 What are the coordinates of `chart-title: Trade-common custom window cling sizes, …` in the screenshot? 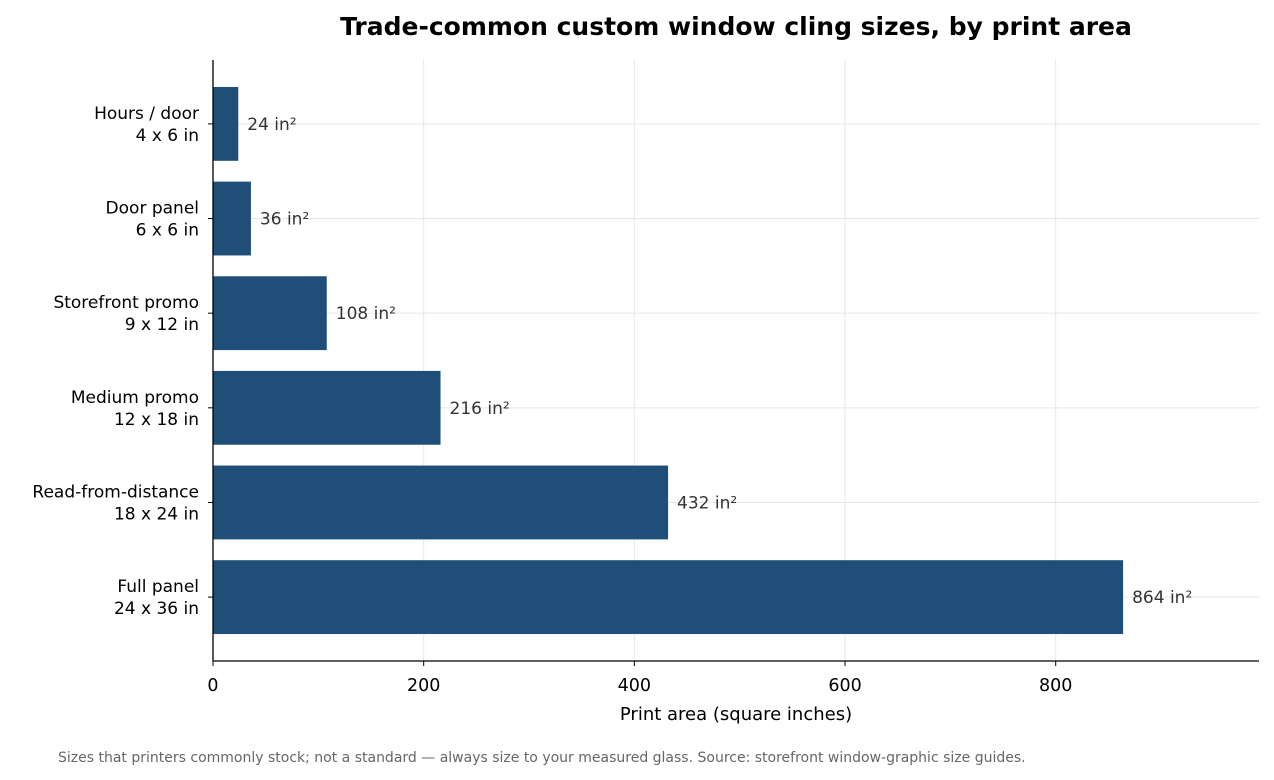 It's located at (736, 26).